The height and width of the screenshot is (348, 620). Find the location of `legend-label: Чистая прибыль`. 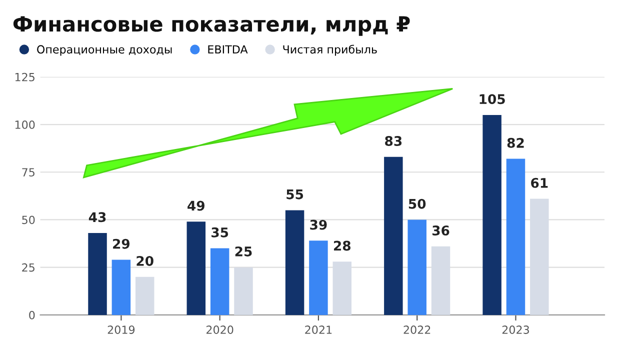

legend-label: Чистая прибыль is located at coordinates (330, 50).